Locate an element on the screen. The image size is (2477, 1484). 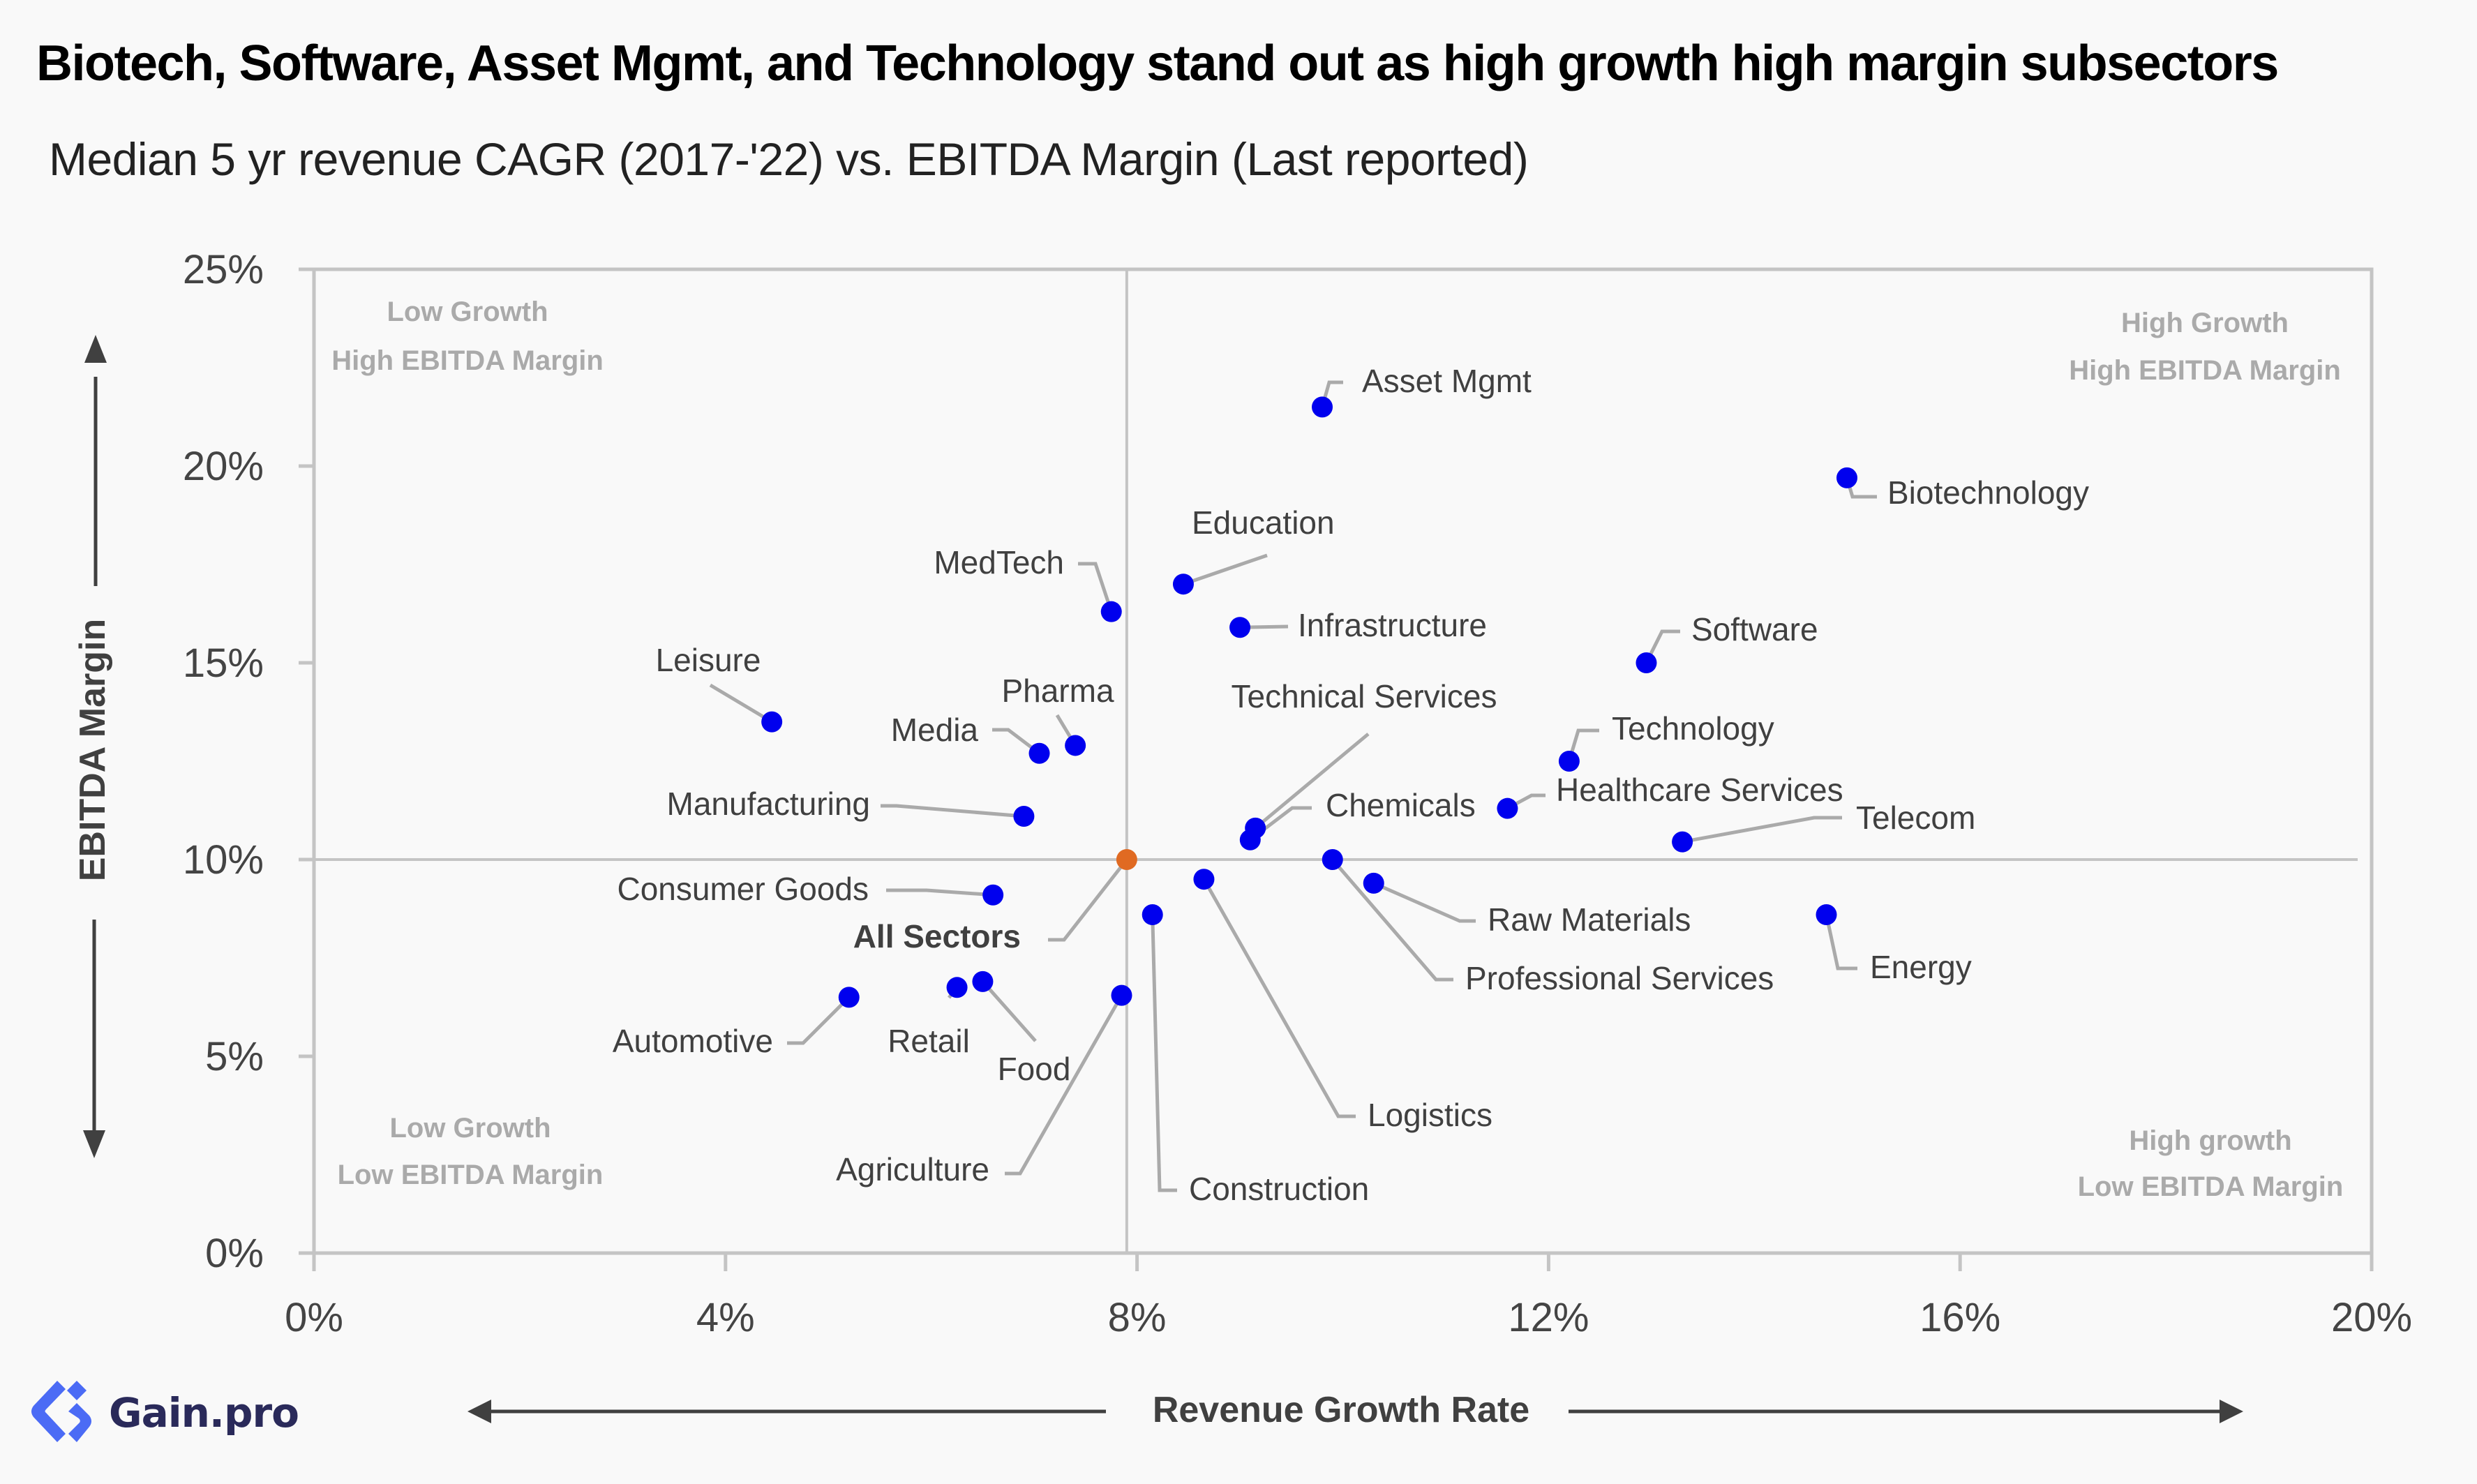
brand-logo: Gain.pro is located at coordinates (165, 1413).